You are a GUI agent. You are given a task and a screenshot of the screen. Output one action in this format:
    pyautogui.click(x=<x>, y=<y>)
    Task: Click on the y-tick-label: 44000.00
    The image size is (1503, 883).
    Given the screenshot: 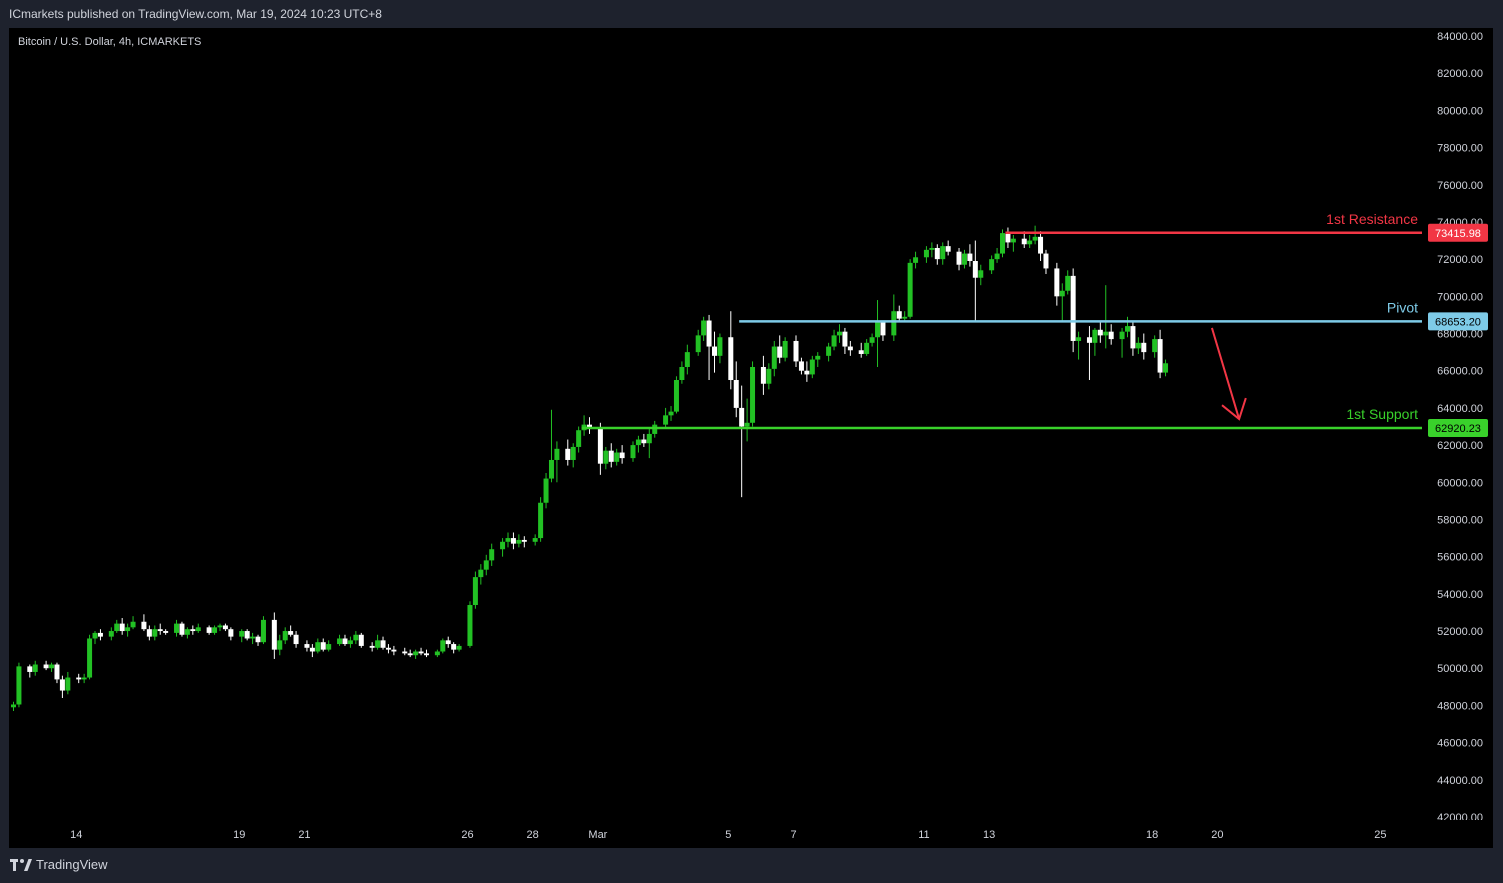 What is the action you would take?
    pyautogui.click(x=1460, y=781)
    